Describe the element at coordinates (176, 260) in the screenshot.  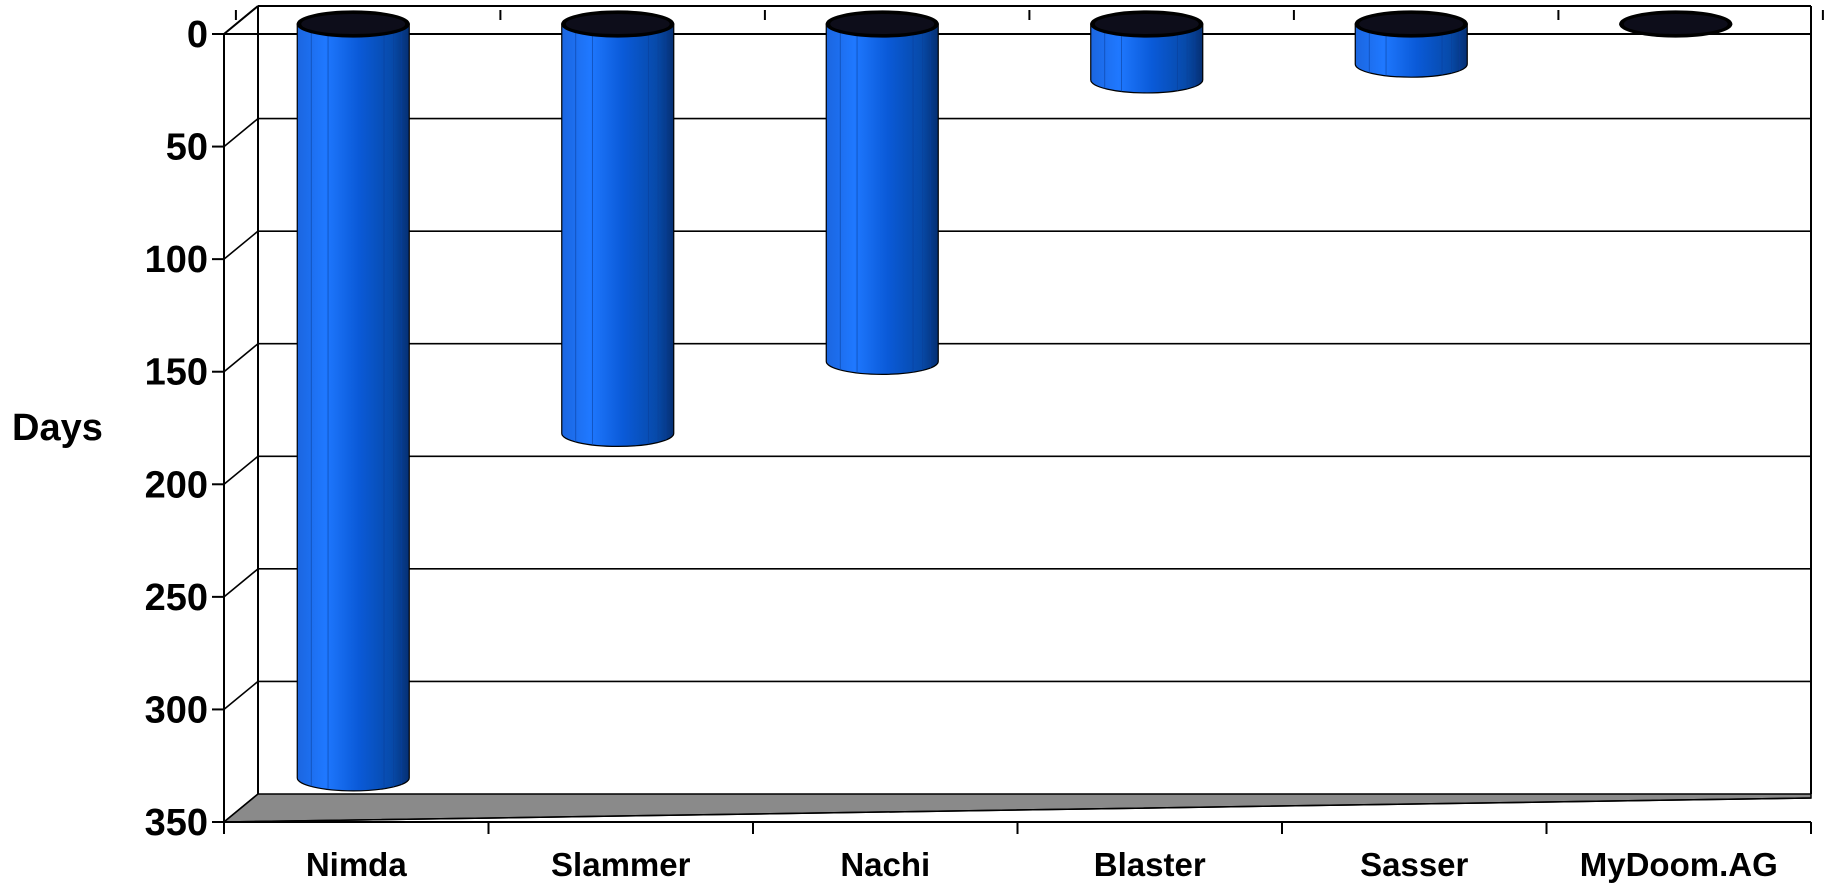
I see `y-tick-label: 100` at that location.